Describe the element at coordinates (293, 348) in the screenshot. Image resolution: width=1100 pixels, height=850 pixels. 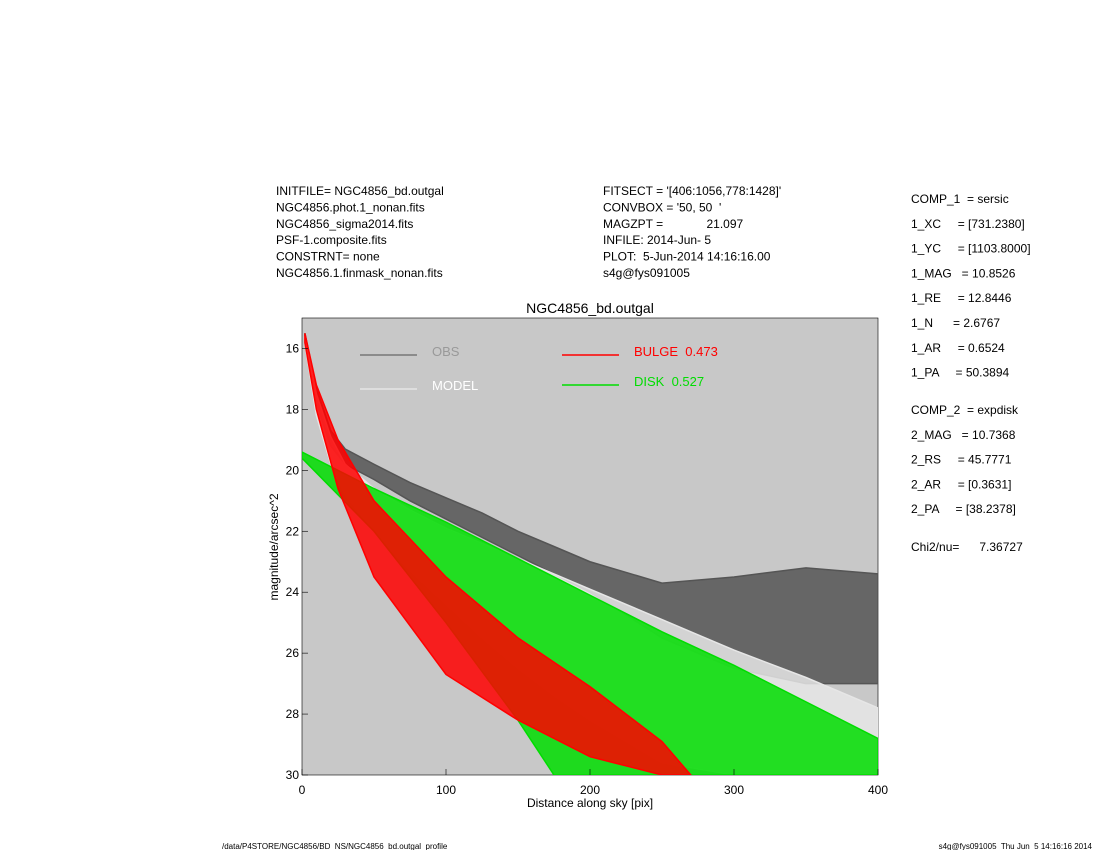
I see `y-tick-label: 16` at that location.